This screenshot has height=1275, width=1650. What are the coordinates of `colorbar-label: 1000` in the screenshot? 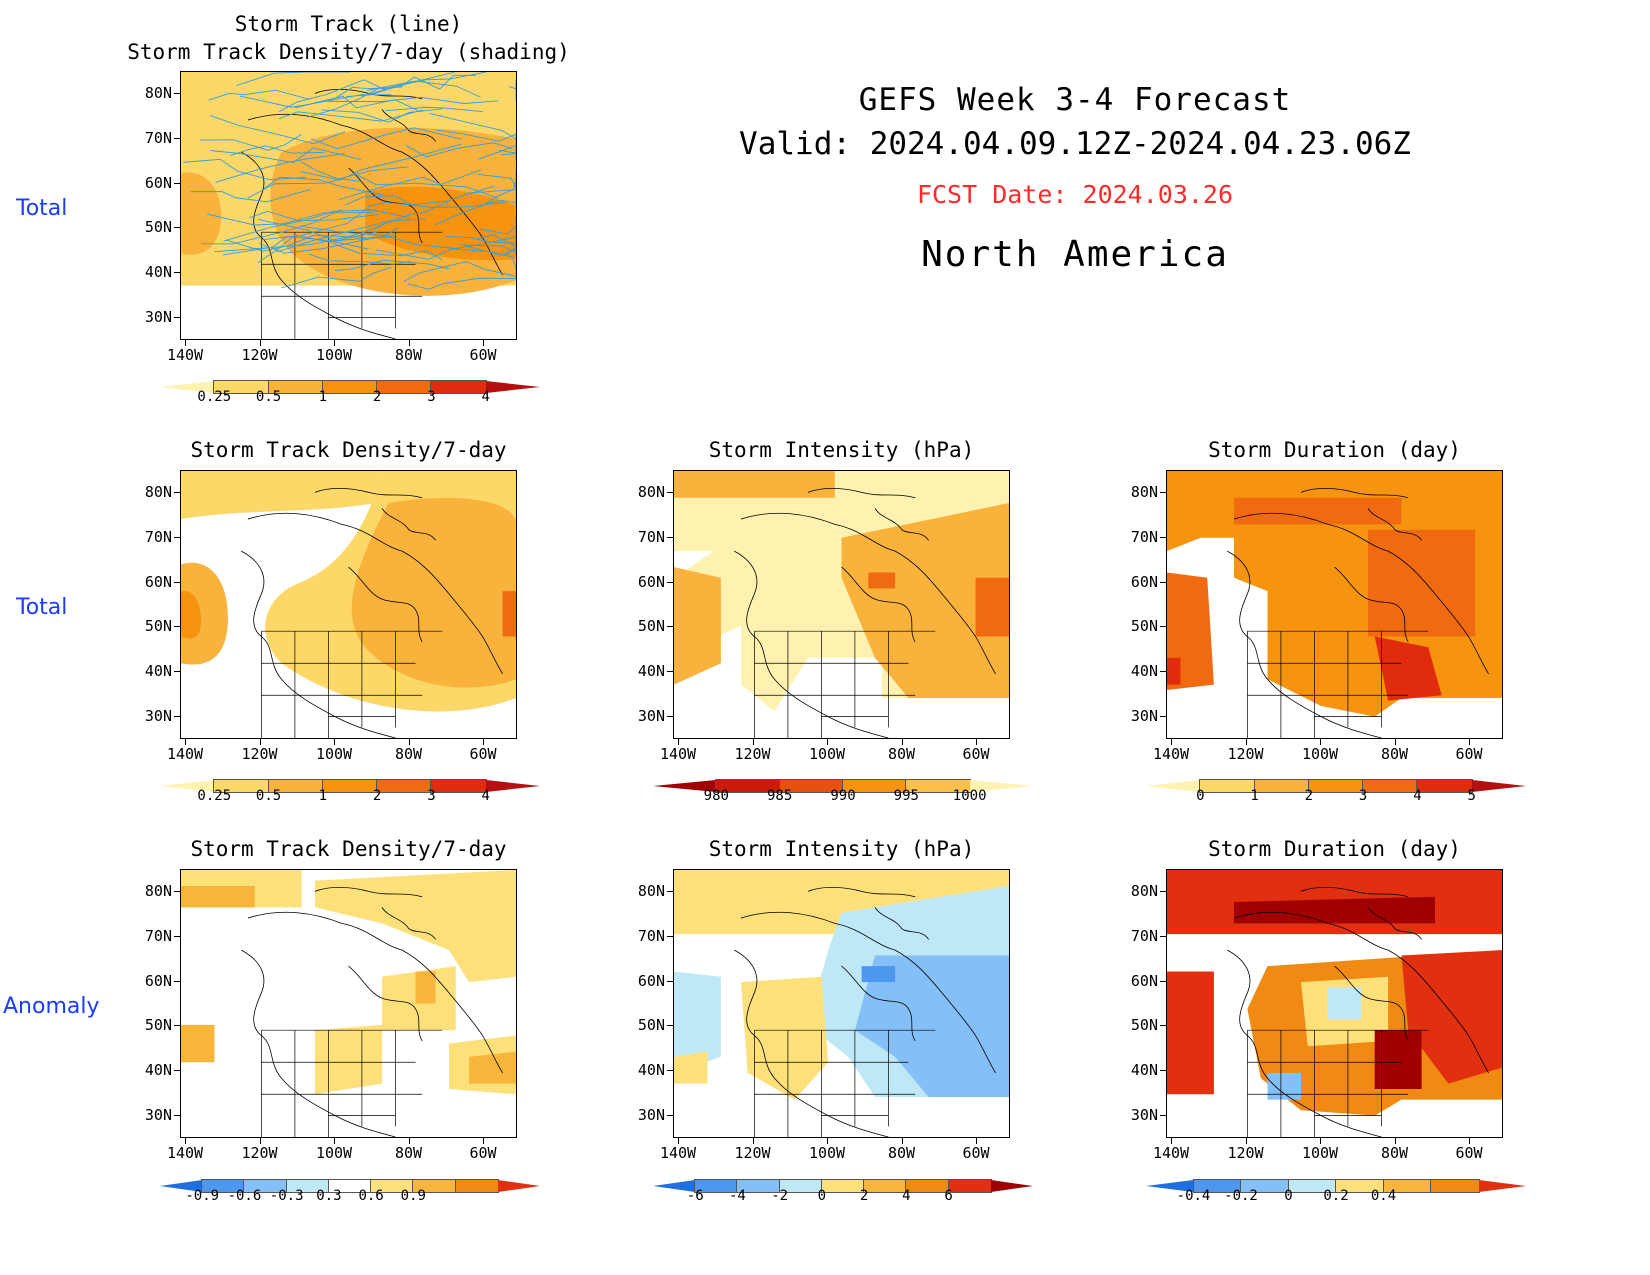 It's located at (969, 796).